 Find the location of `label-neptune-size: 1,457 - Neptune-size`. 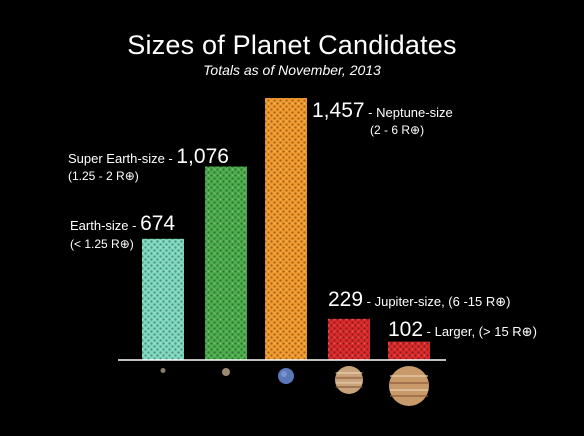

label-neptune-size: 1,457 - Neptune-size is located at coordinates (382, 110).